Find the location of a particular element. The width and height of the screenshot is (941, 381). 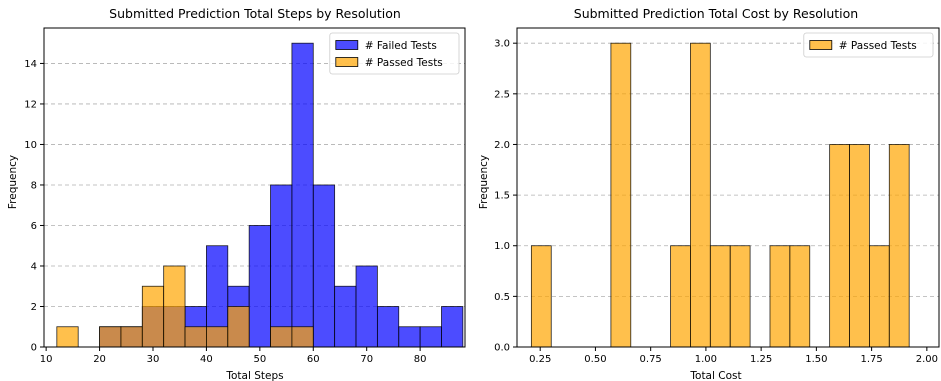

x-tick-label: 2.00 is located at coordinates (927, 359).